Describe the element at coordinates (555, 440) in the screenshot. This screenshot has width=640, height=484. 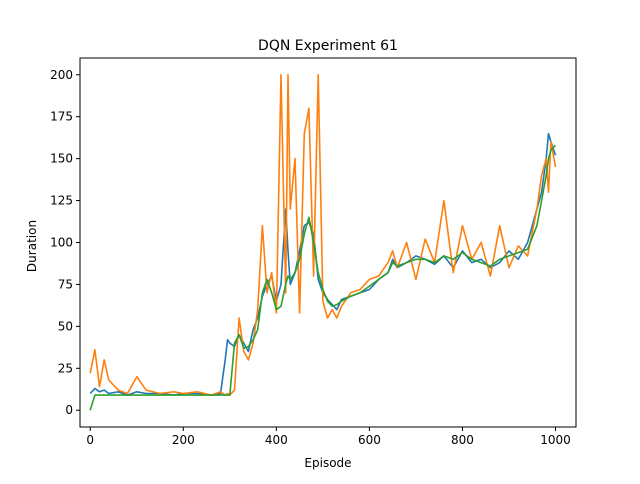
I see `x-tick-label: 1000` at that location.